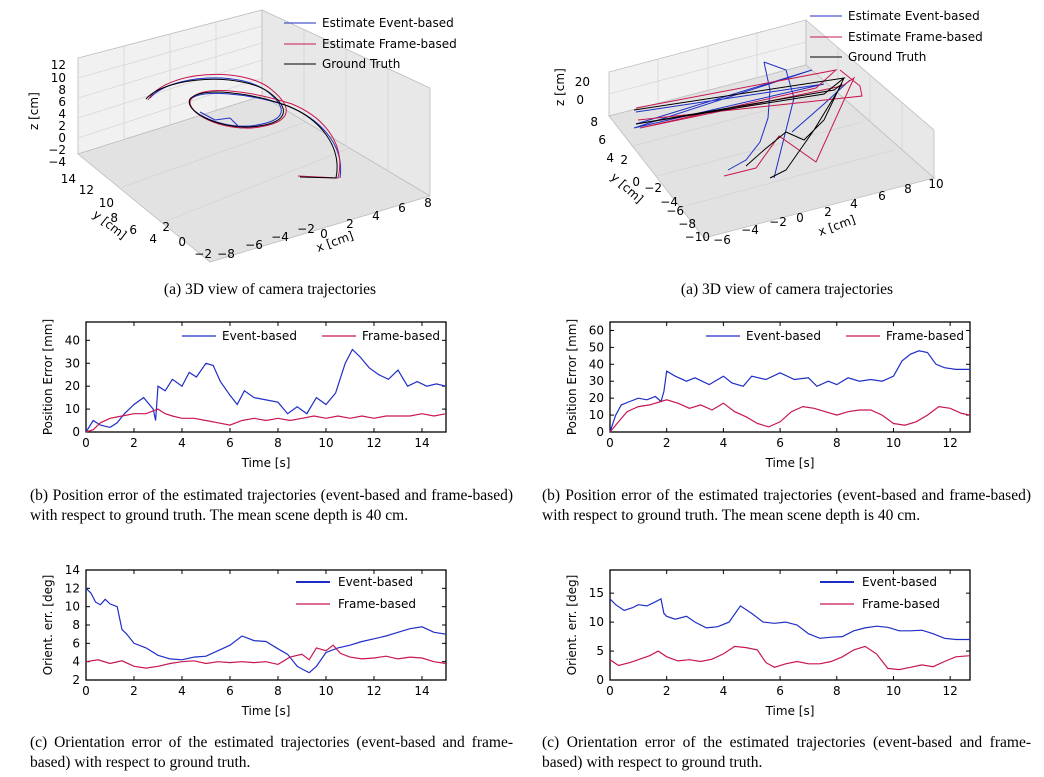 The image size is (1044, 777). I want to click on right-y-tick: 8, so click(594, 122).